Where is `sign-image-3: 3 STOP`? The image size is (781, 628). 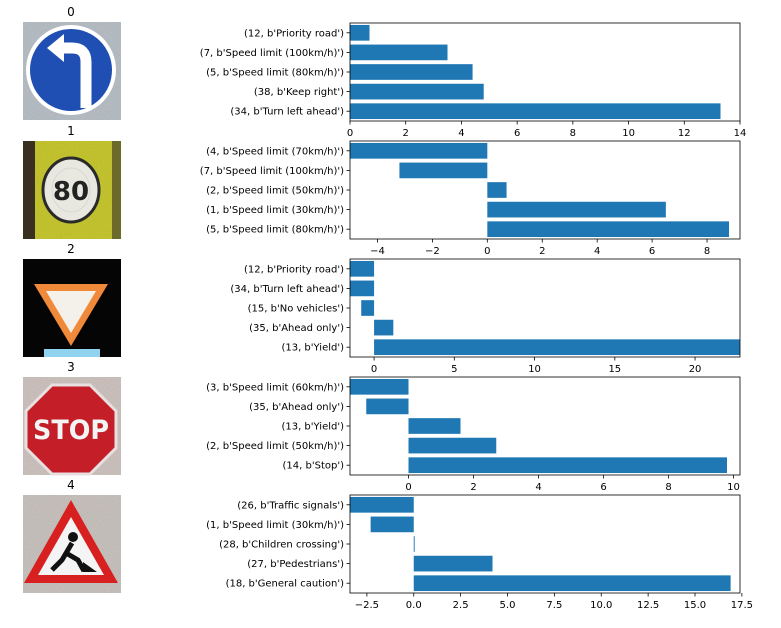 sign-image-3: 3 STOP is located at coordinates (72, 418).